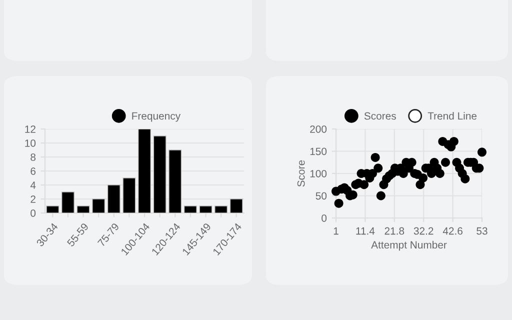  What do you see at coordinates (321, 196) in the screenshot?
I see `y-tick-label: 50` at bounding box center [321, 196].